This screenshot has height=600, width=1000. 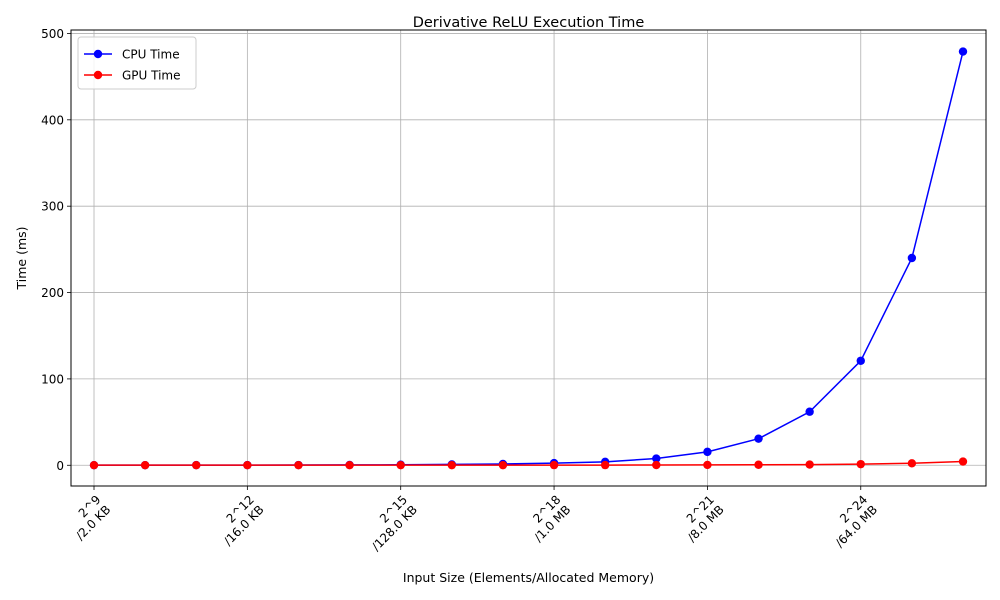 What do you see at coordinates (52, 34) in the screenshot?
I see `y-tick-label: 500` at bounding box center [52, 34].